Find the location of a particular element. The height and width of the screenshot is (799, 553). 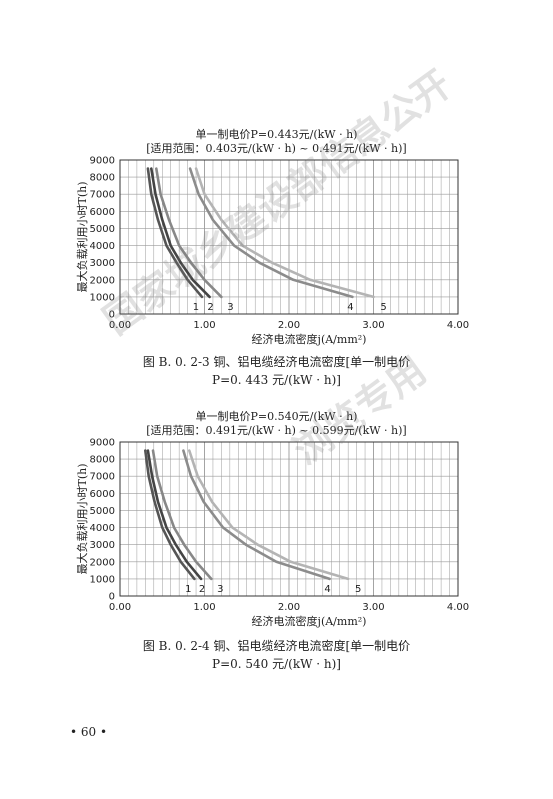

figure1-caption-line1: 图 B. 0. 2-3 铜、铝电缆经济电流密度[单一制电价 is located at coordinates (276, 362).